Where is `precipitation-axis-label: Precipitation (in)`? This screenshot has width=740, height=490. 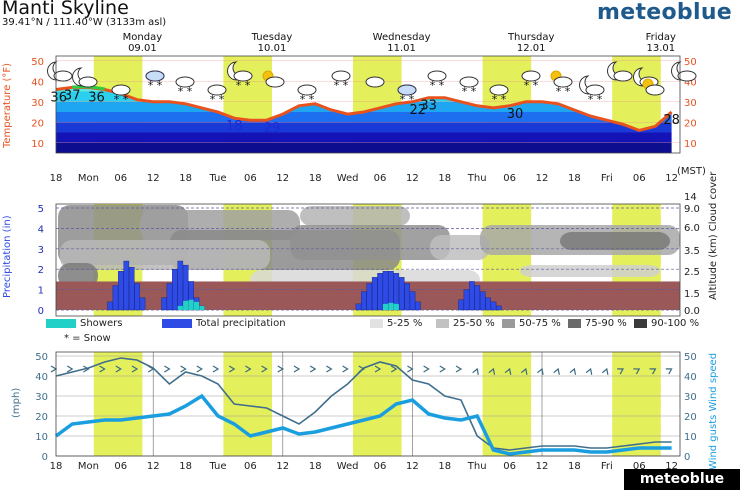
precipitation-axis-label: Precipitation (in) is located at coordinates (7, 256).